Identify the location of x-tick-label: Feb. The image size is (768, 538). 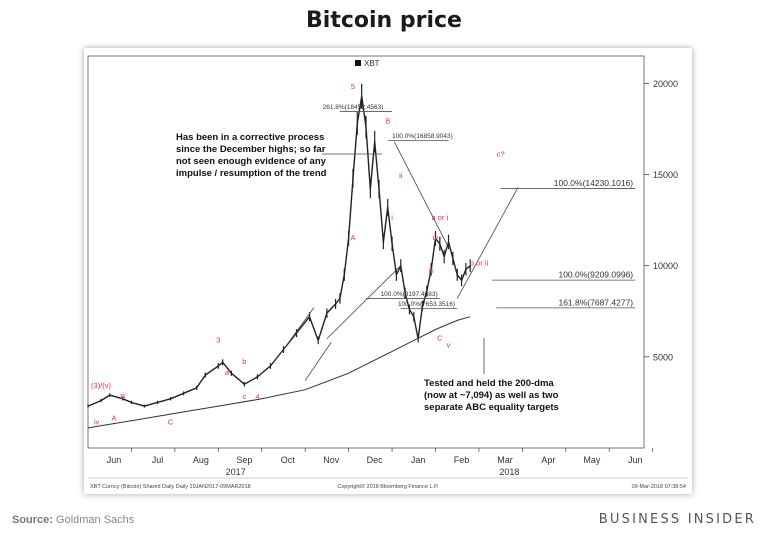
(462, 460).